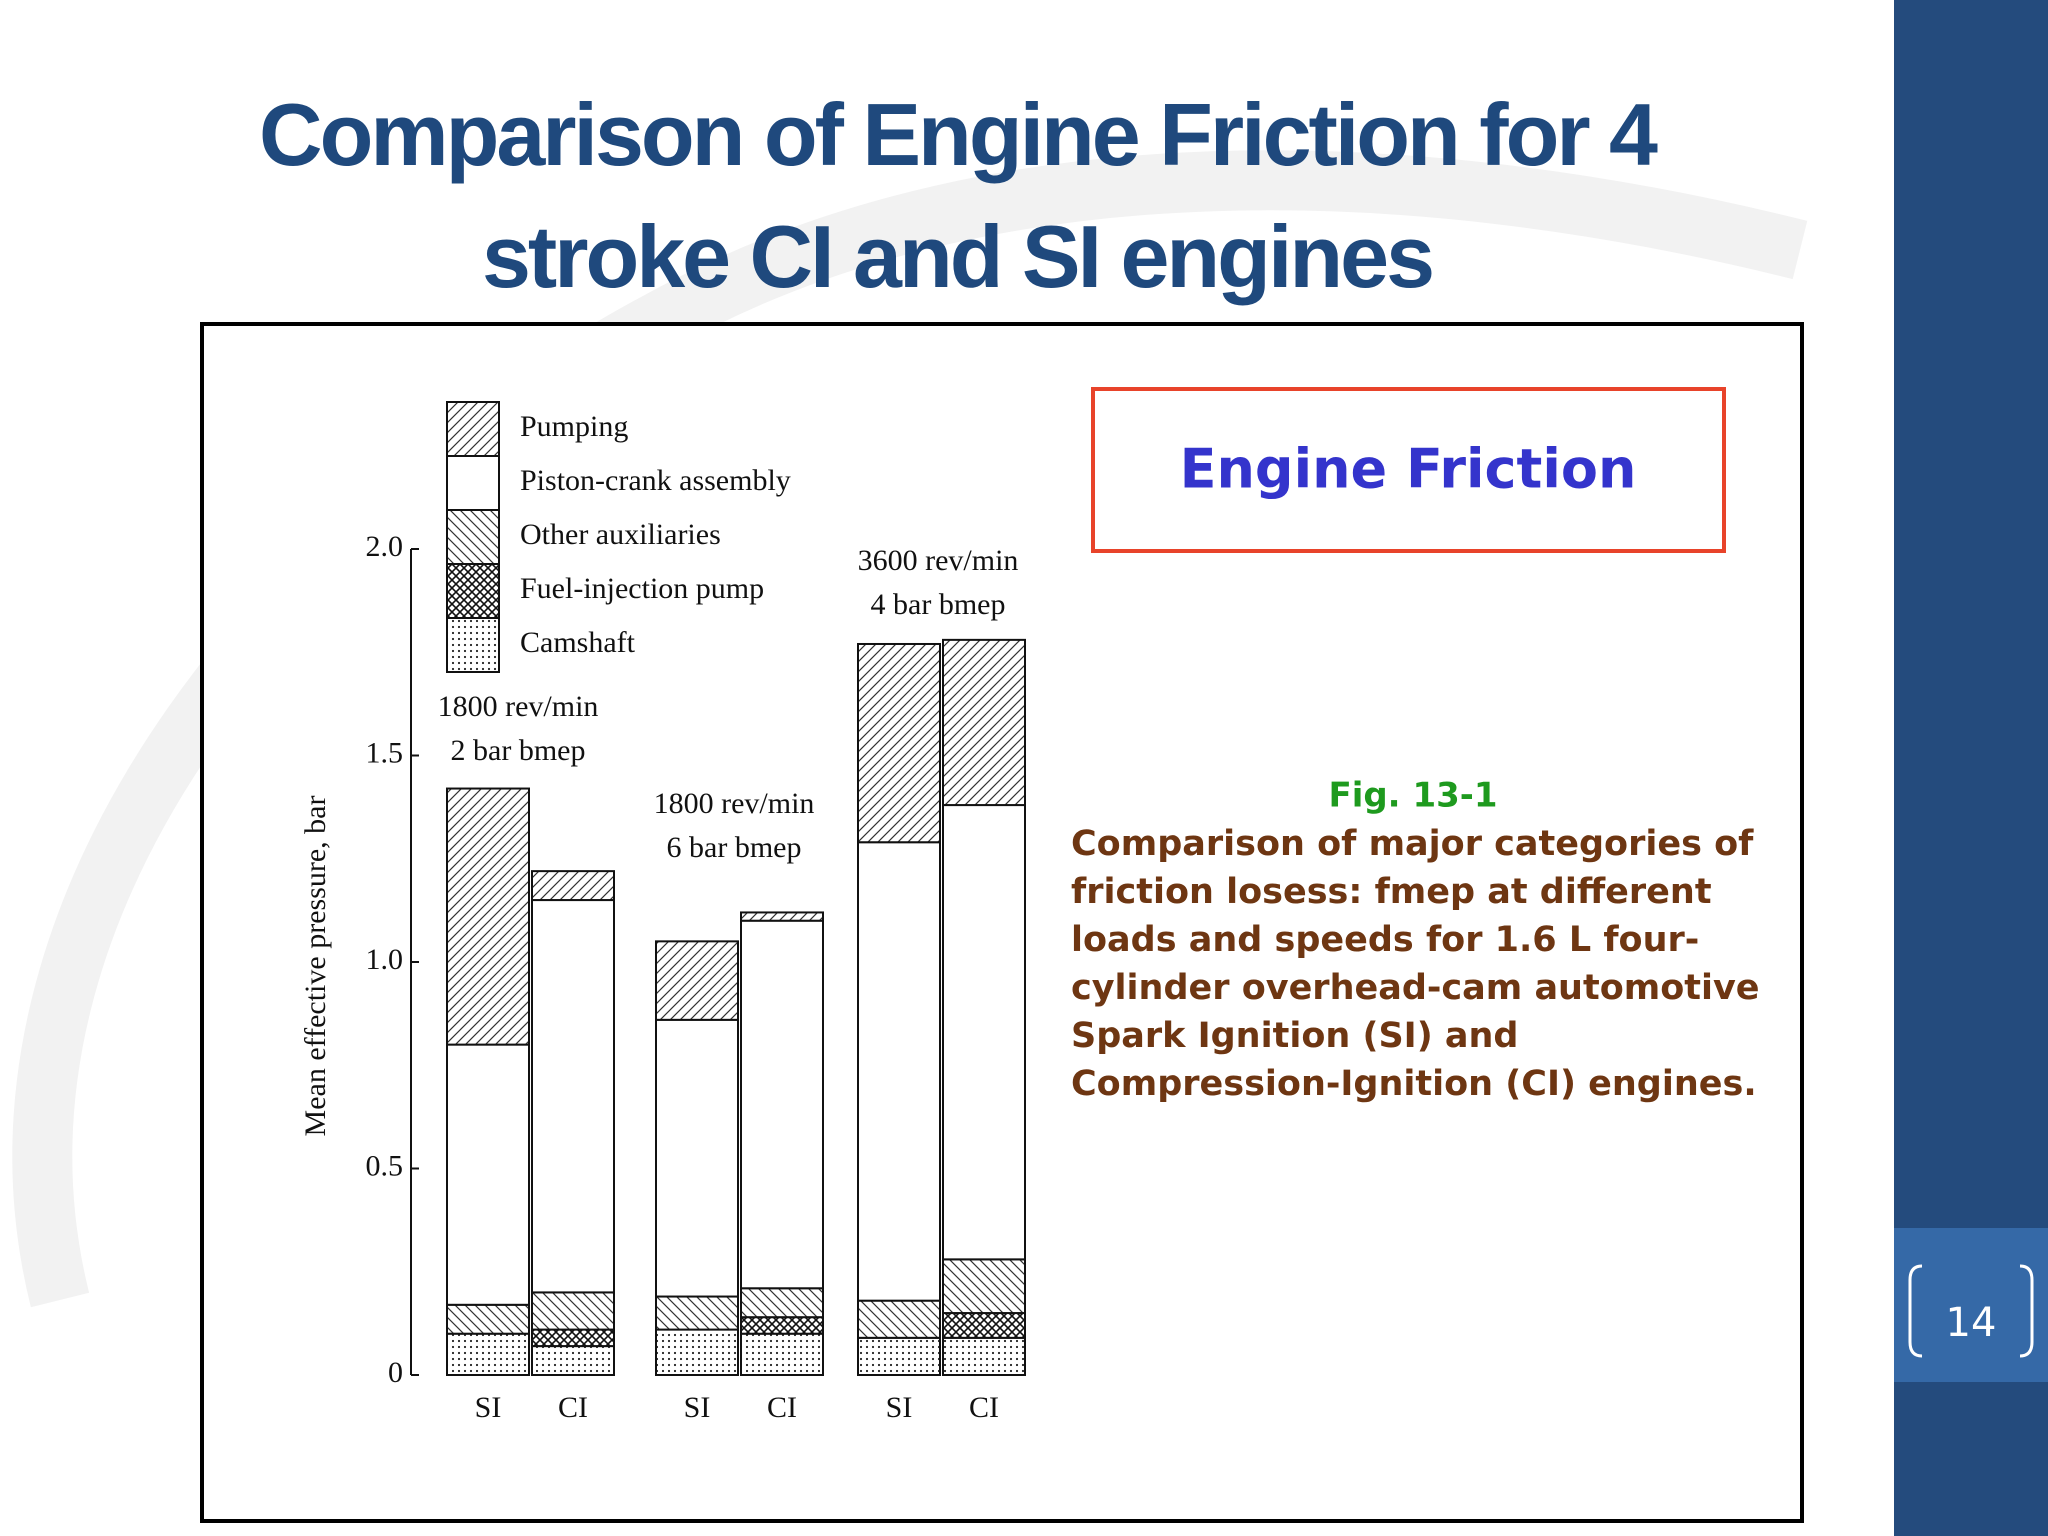  What do you see at coordinates (1385, 940) in the screenshot?
I see `caption-line: loads and speeds for 1.6 L four-` at bounding box center [1385, 940].